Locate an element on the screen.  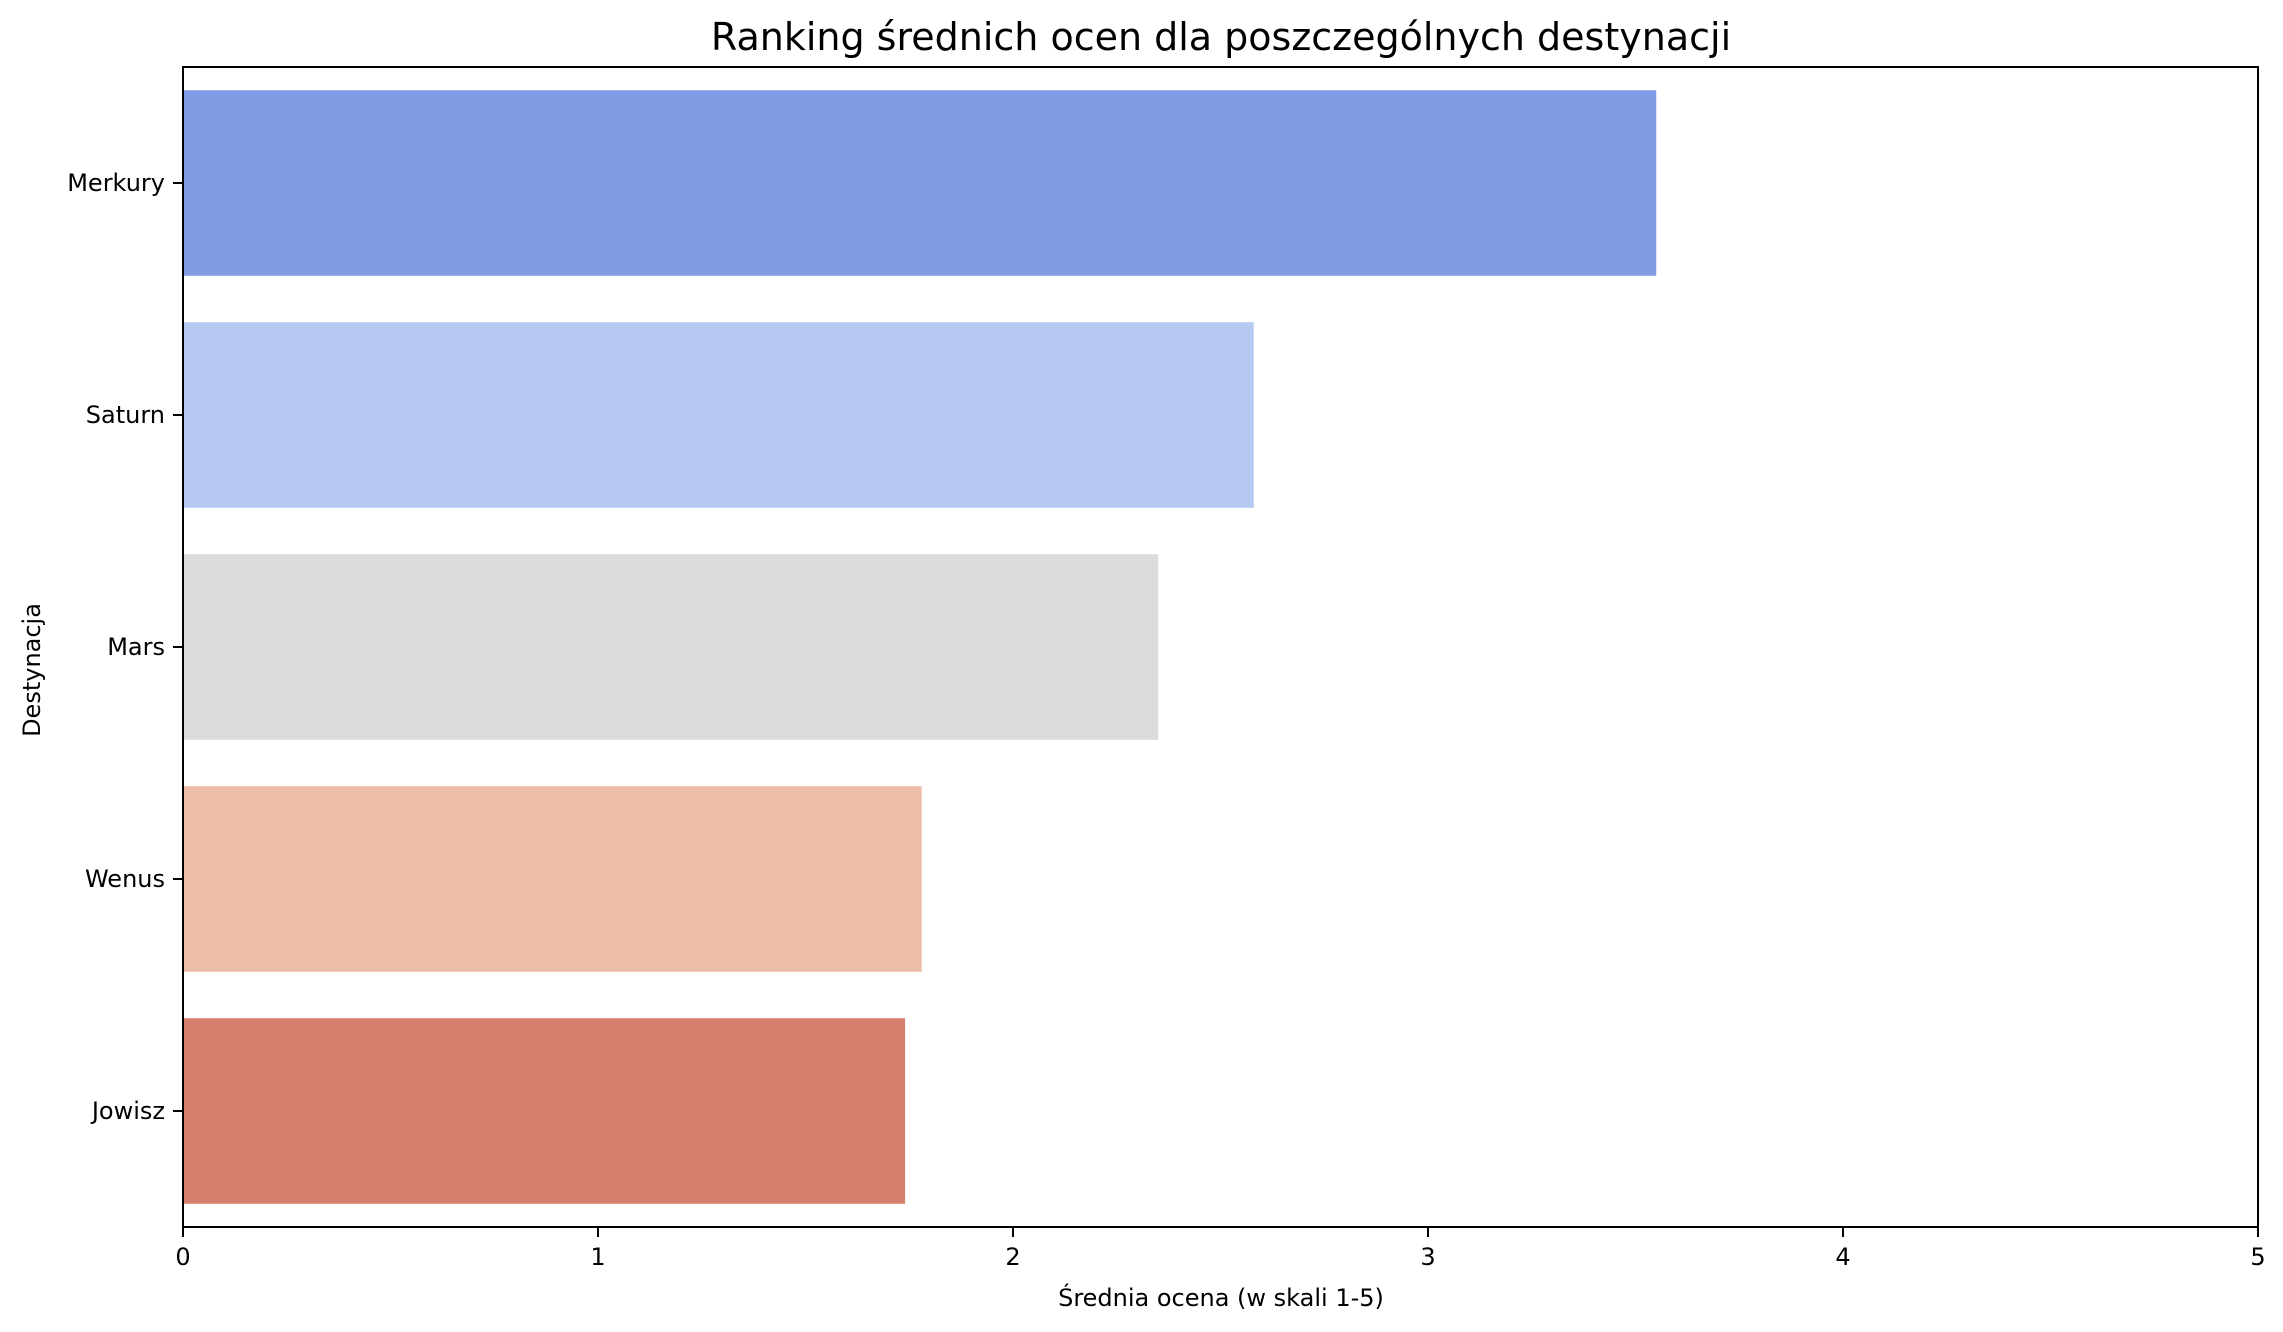
x-tick-label: 2 is located at coordinates (1012, 1257).